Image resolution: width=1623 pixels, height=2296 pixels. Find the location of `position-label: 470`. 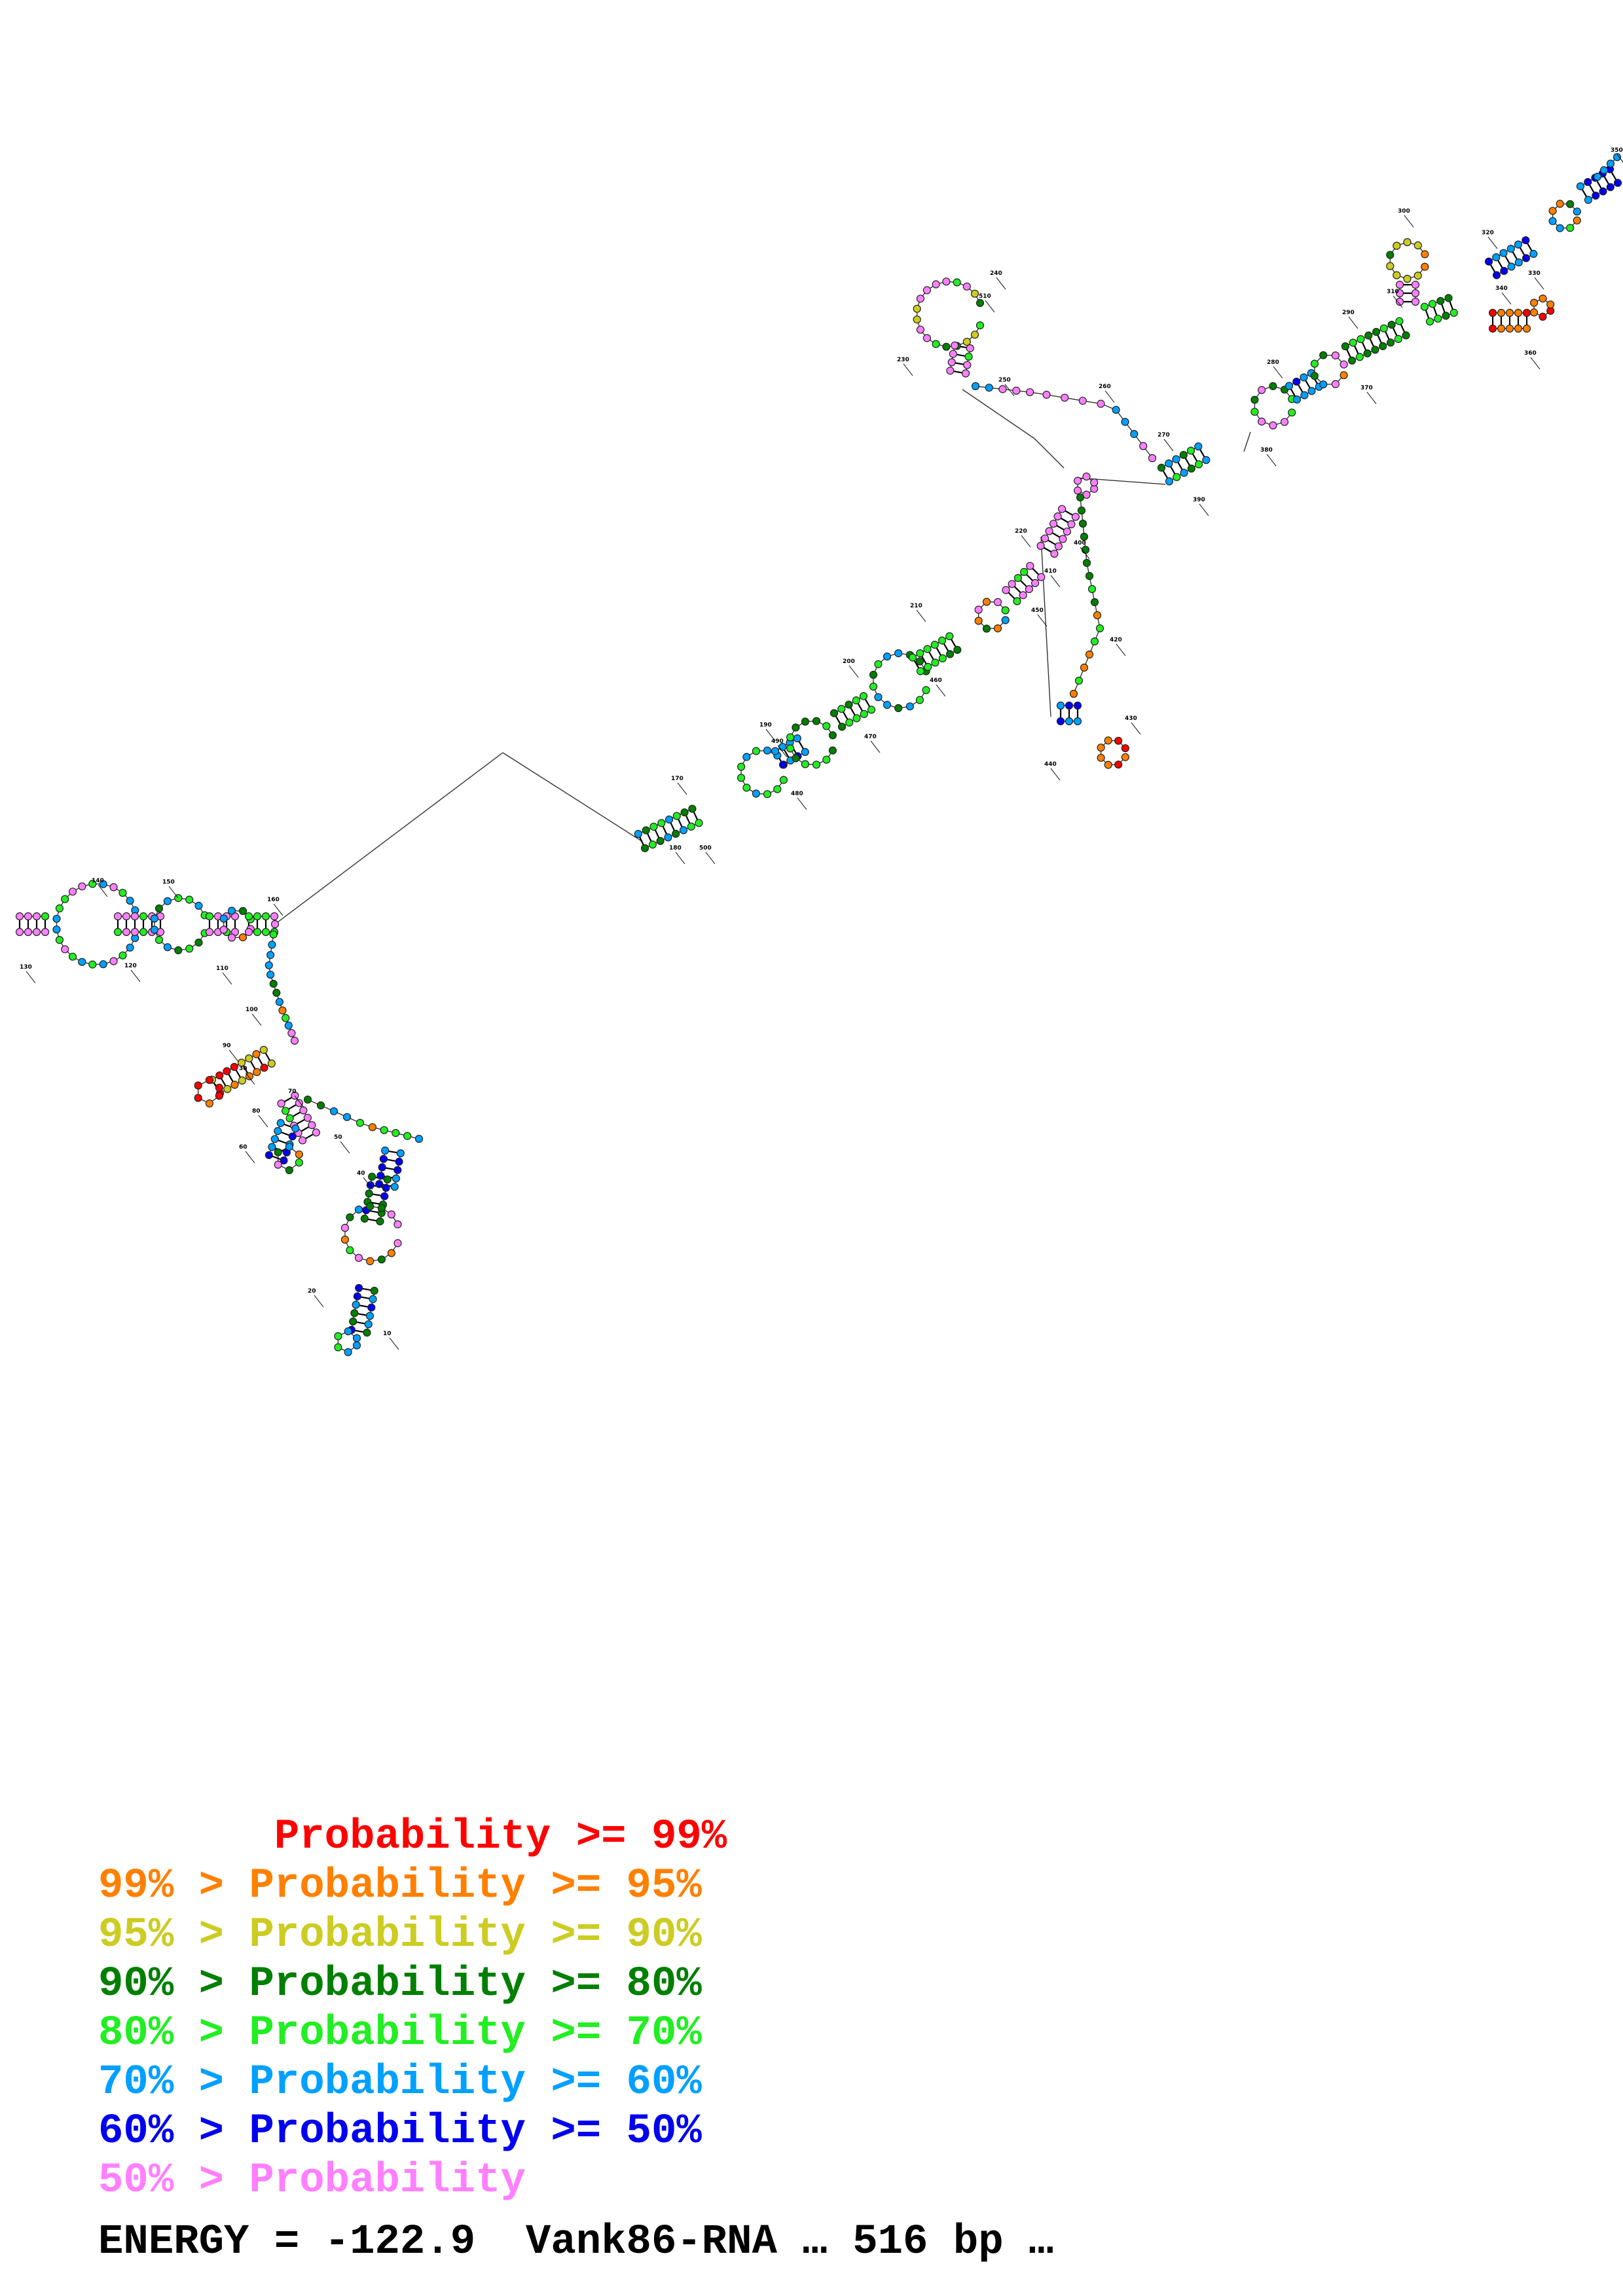

position-label: 470 is located at coordinates (870, 737).